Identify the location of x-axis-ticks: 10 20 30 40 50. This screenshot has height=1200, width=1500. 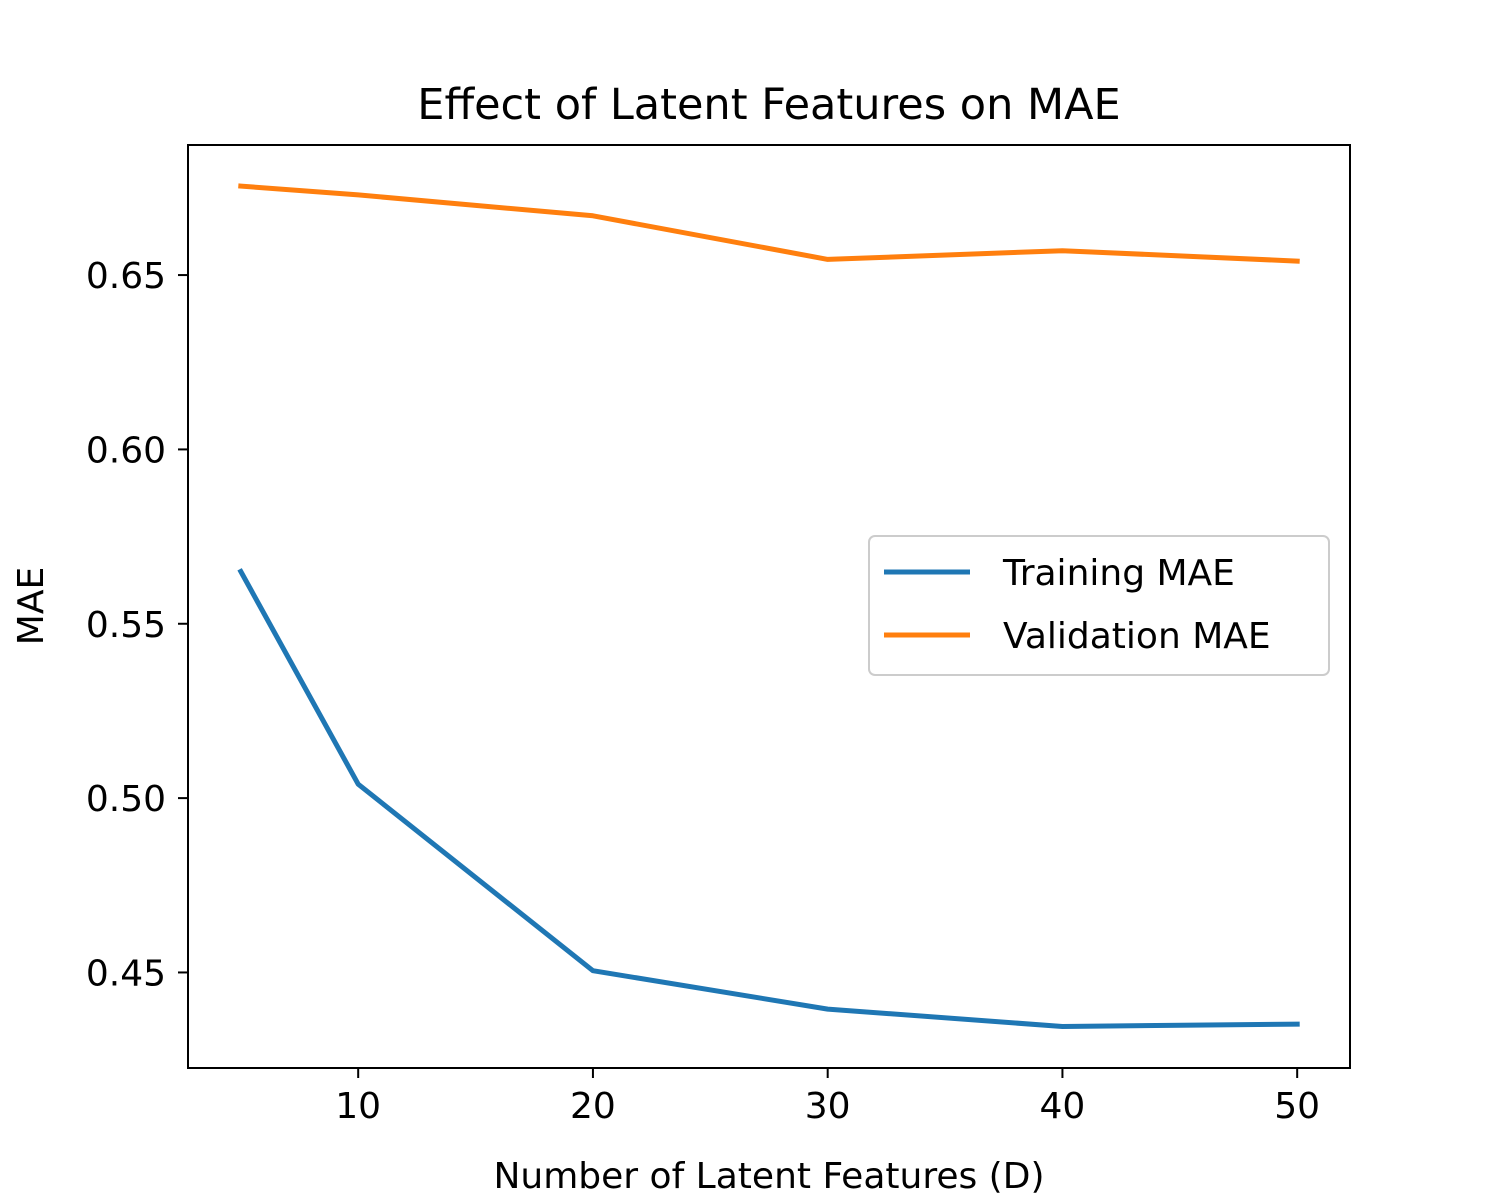
(827, 1097).